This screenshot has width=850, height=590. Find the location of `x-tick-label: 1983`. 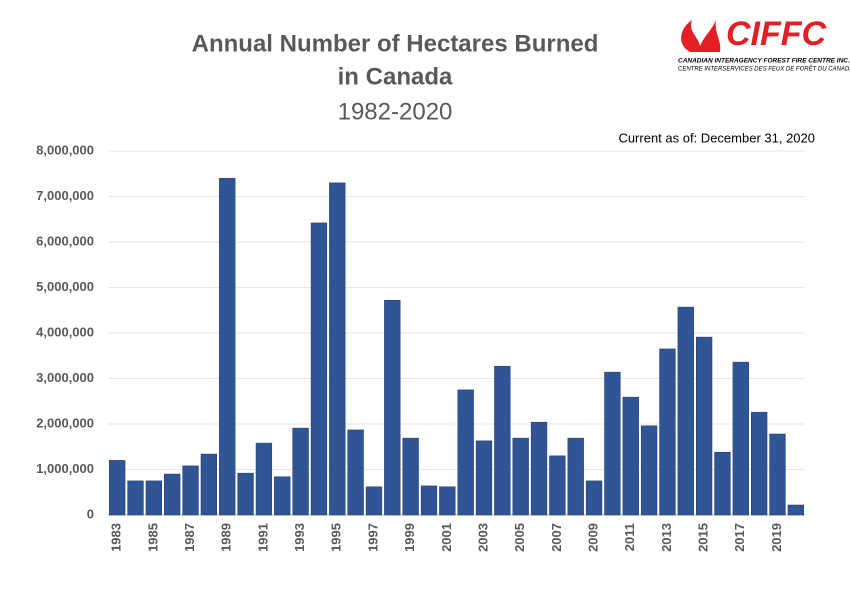

x-tick-label: 1983 is located at coordinates (116, 537).